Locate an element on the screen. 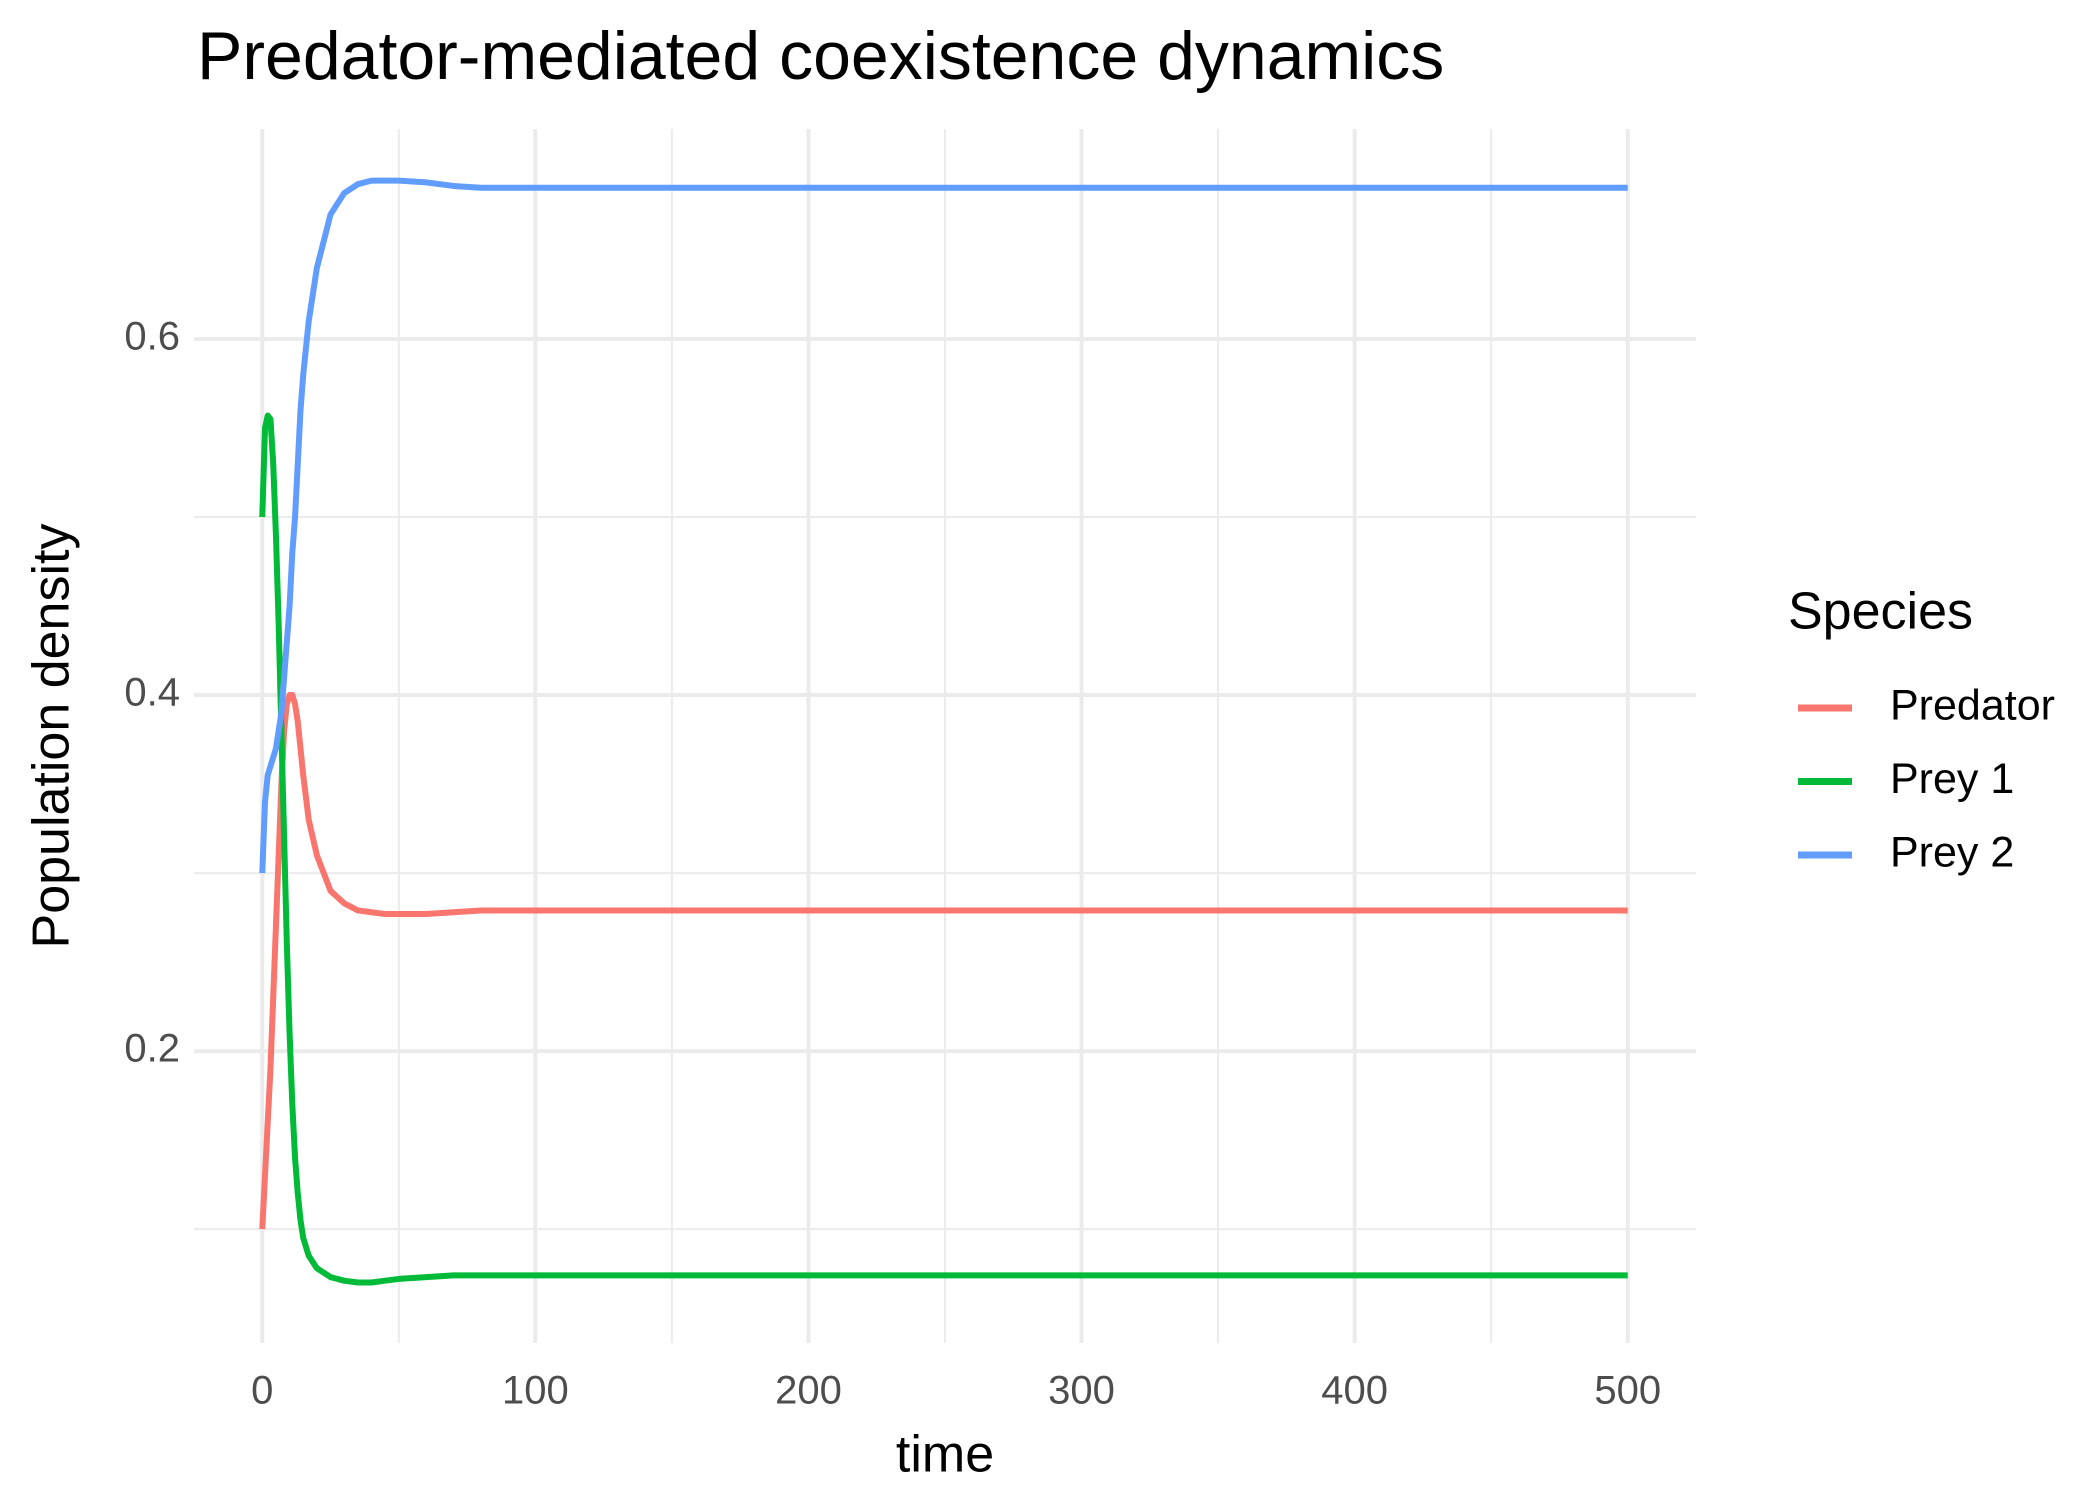  y-tick-label: 0.4 is located at coordinates (152, 693).